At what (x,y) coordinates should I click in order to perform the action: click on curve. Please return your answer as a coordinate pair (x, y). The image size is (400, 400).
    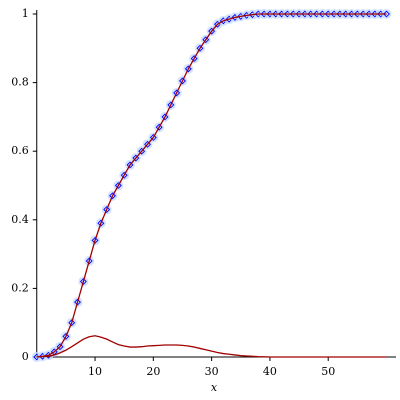
    Looking at the image, I should click on (211, 346).